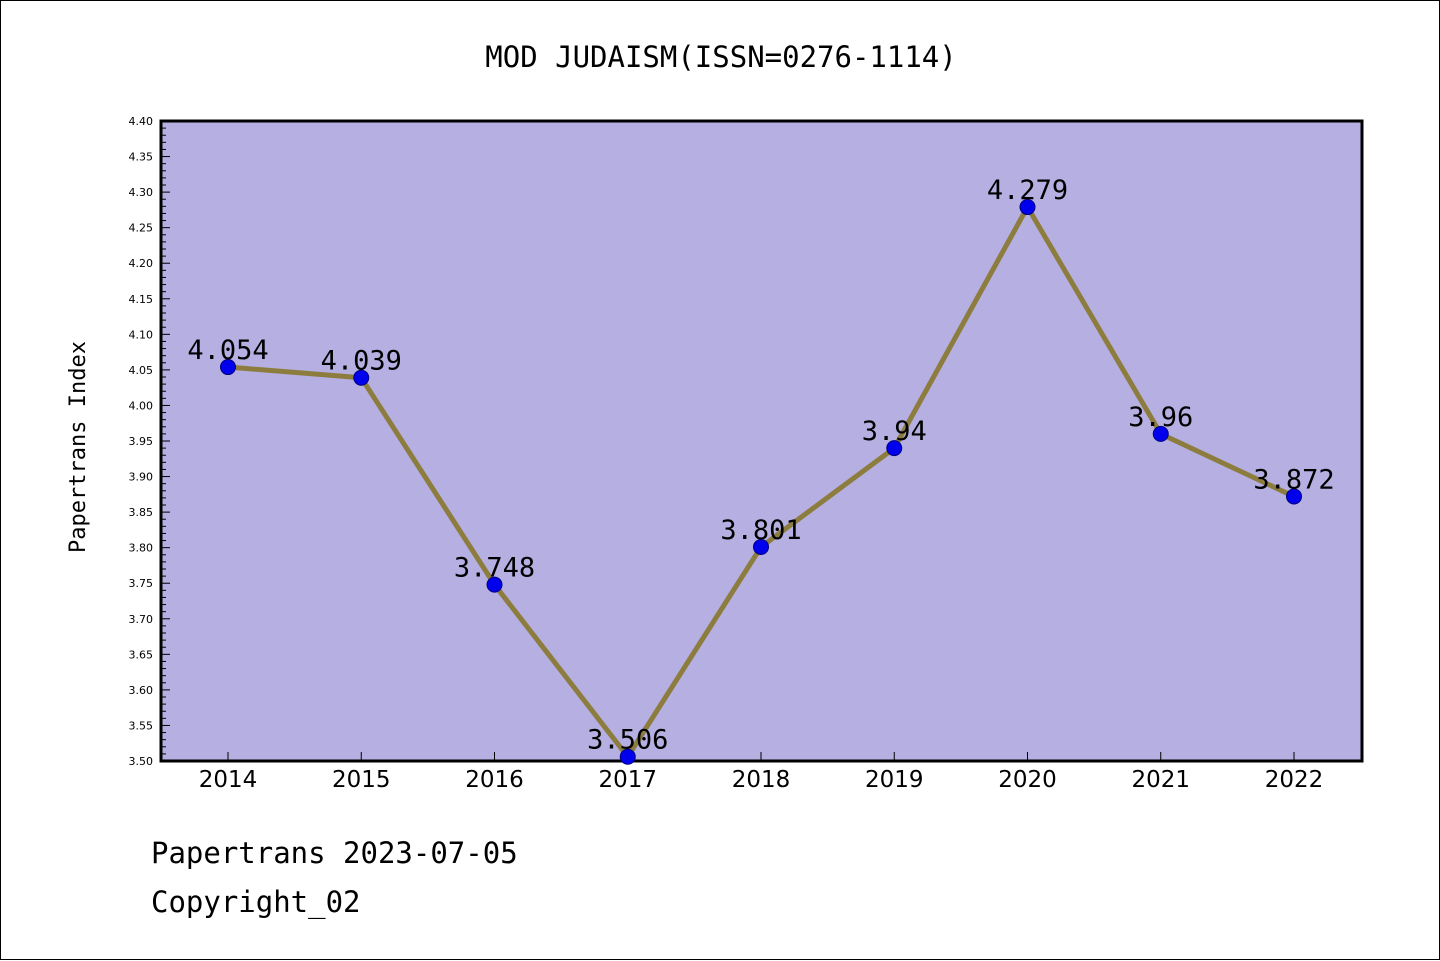  I want to click on x-tick-label: 2019, so click(894, 780).